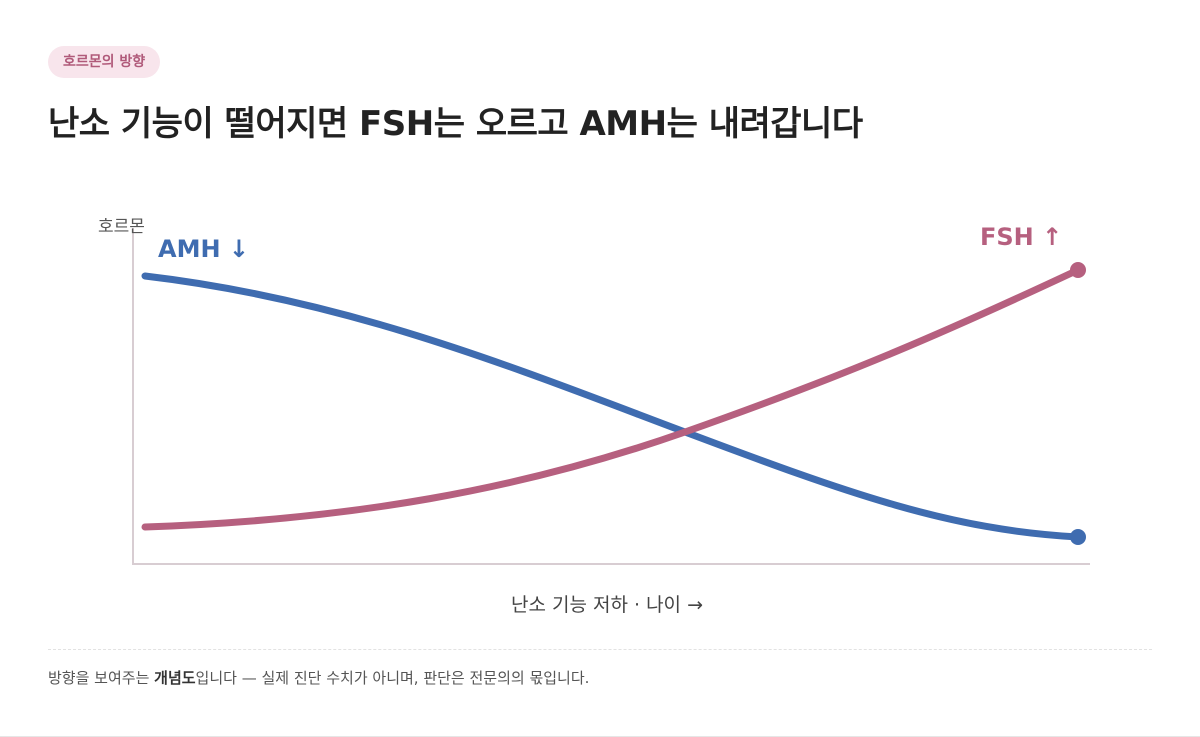  What do you see at coordinates (392, 678) in the screenshot?
I see `footnote-text: 입니다 — 실제 진단 수치가 아니며, 판단은 전문의의 몫입니다.` at bounding box center [392, 678].